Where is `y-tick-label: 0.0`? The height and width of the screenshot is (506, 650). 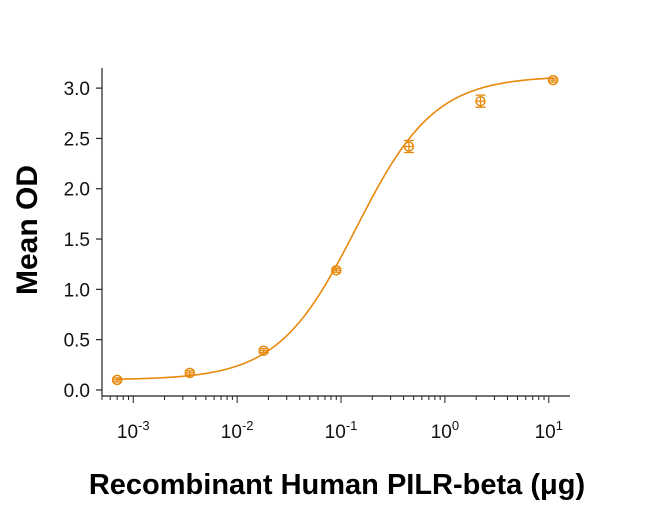
y-tick-label: 0.0 is located at coordinates (77, 391).